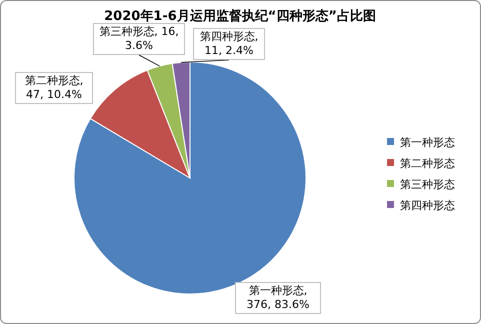  Describe the element at coordinates (427, 142) in the screenshot. I see `legend-label: 第一种形态` at that location.